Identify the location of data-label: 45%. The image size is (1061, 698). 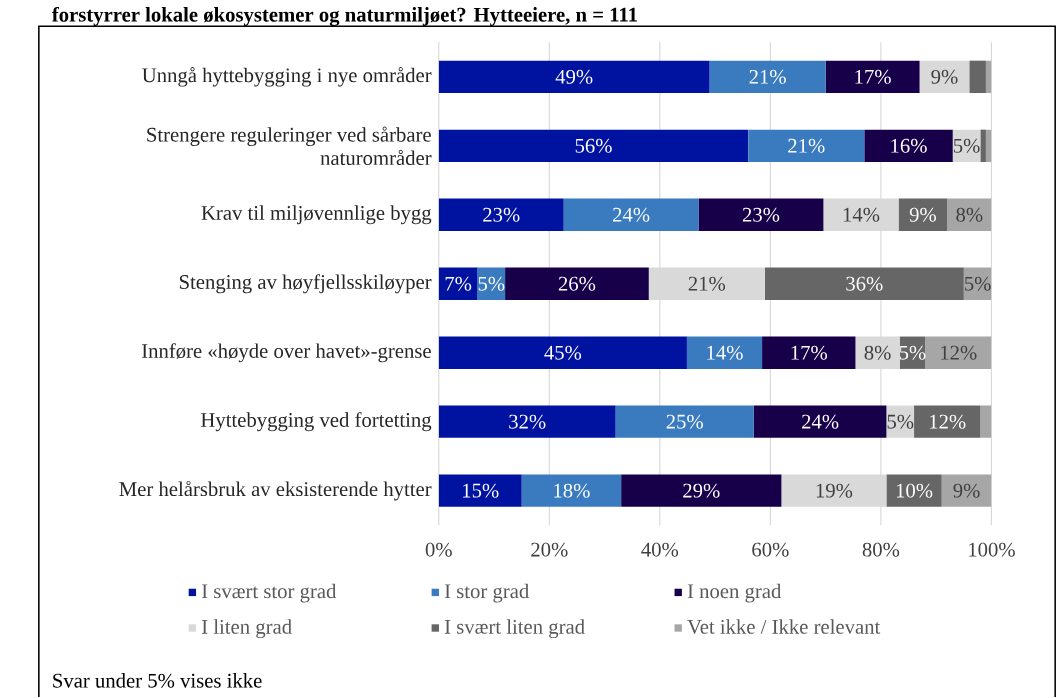
(563, 352).